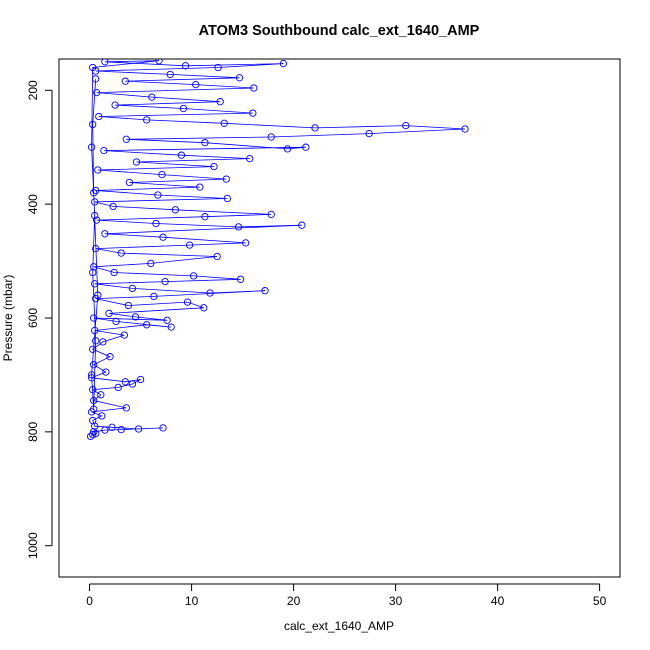 This screenshot has height=650, width=650. I want to click on y-tick-label: 800, so click(33, 432).